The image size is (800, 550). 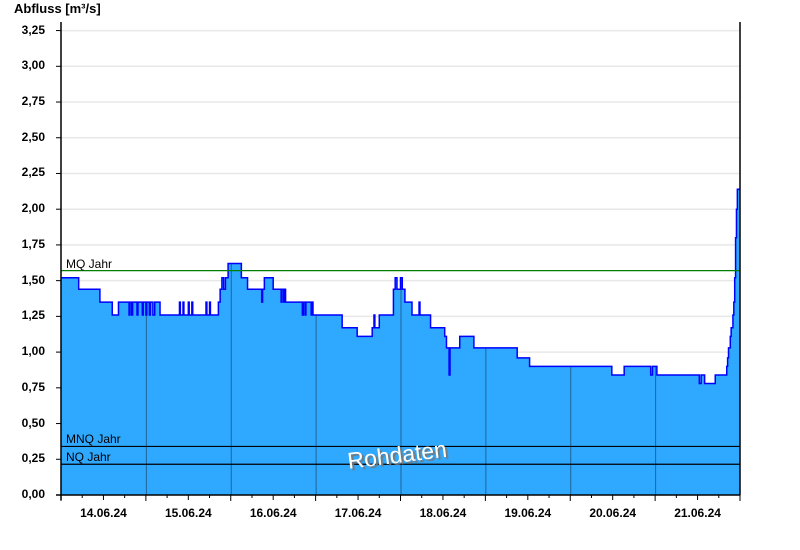 What do you see at coordinates (528, 513) in the screenshot?
I see `x-tick-label: 19.06.24` at bounding box center [528, 513].